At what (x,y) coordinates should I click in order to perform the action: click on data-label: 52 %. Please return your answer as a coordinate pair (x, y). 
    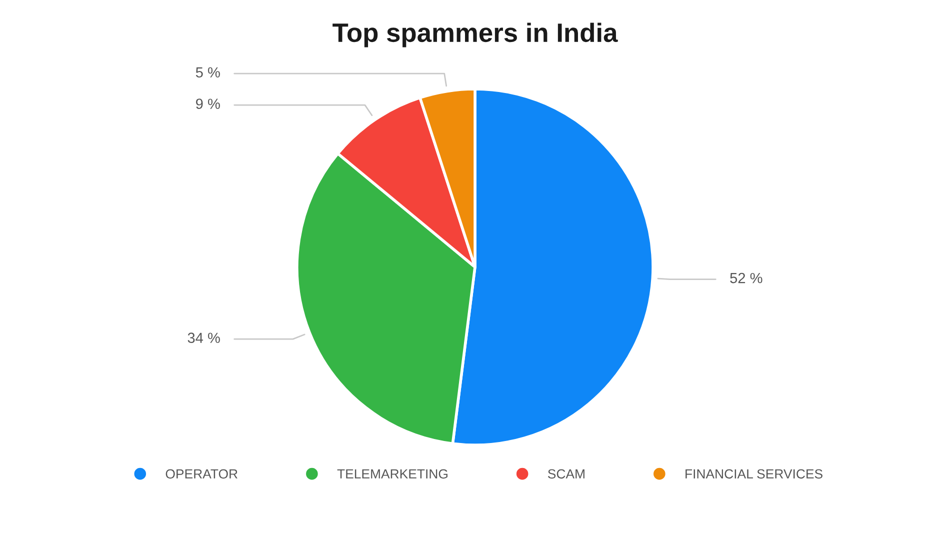
    Looking at the image, I should click on (746, 278).